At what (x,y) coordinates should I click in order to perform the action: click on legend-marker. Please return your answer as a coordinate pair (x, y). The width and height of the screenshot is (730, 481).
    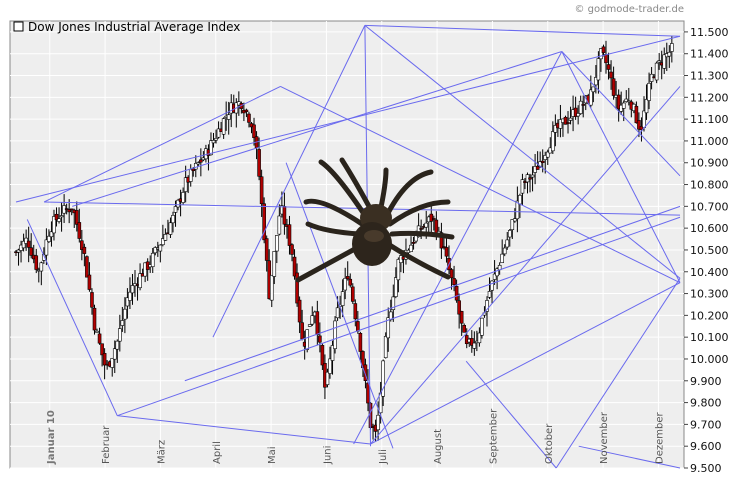
    Looking at the image, I should click on (18, 26).